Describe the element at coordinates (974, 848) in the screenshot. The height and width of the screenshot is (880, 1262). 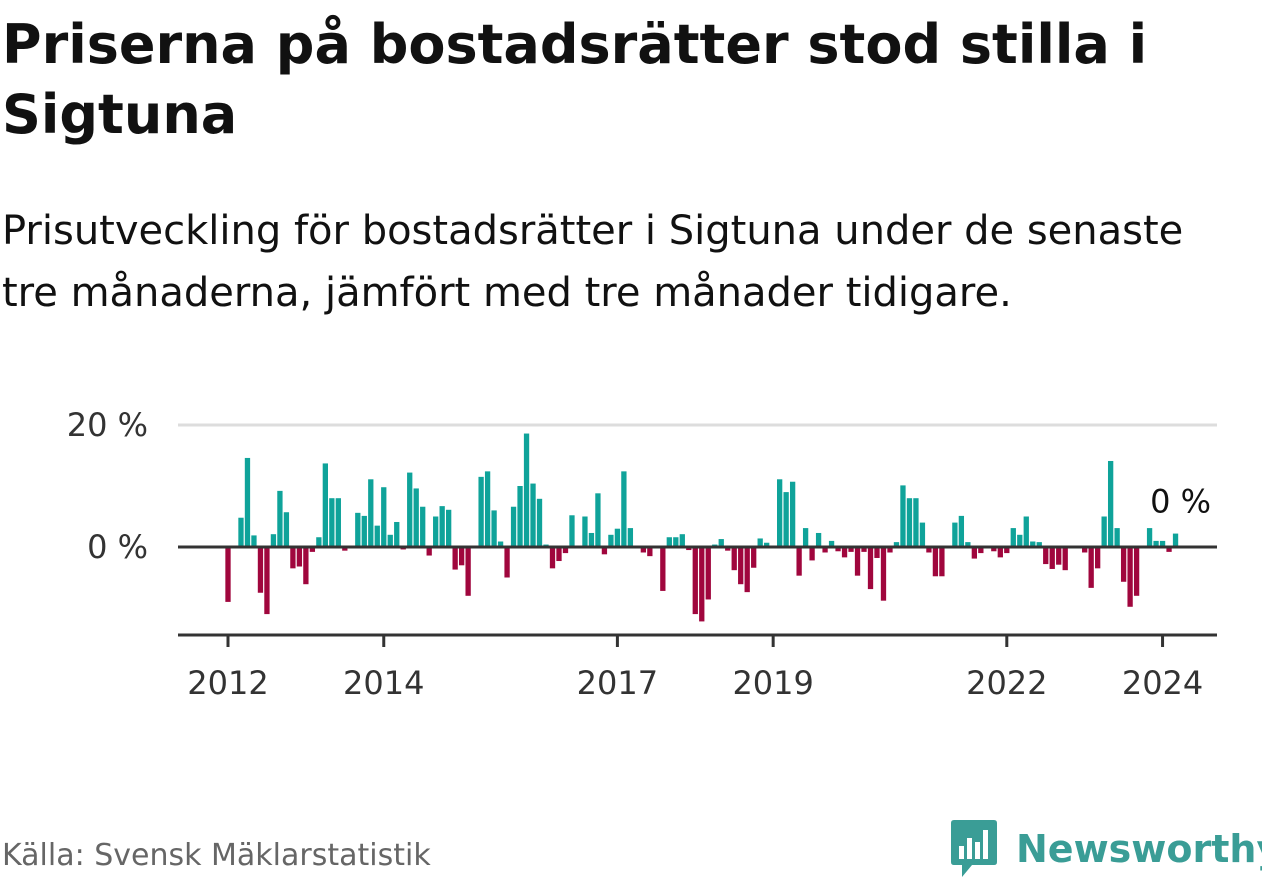
I see `newsworthy-logo-icon` at that location.